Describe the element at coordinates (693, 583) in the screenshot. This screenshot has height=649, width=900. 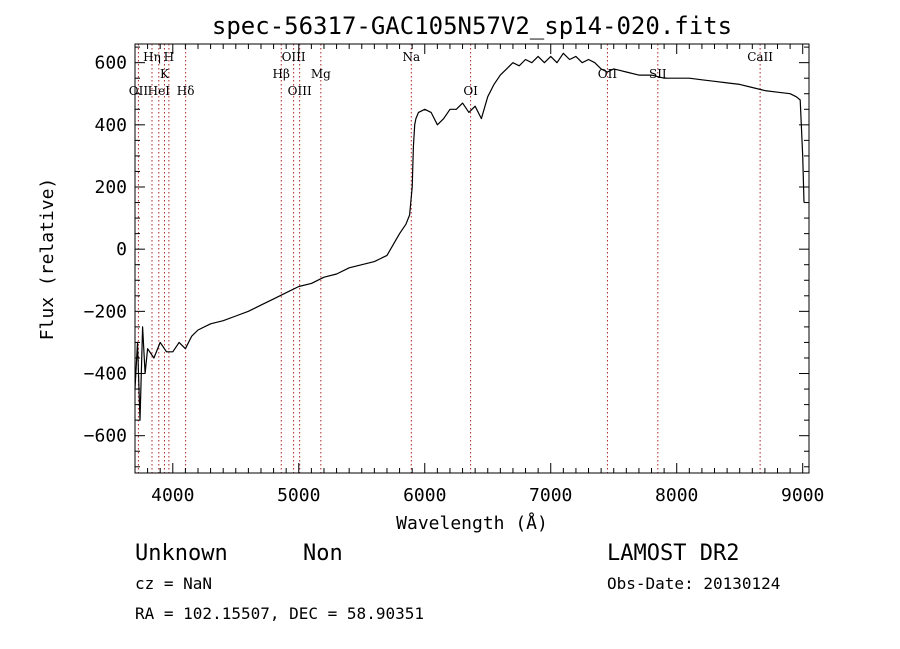
I see `observation-date: Obs-Date: 20130124` at that location.